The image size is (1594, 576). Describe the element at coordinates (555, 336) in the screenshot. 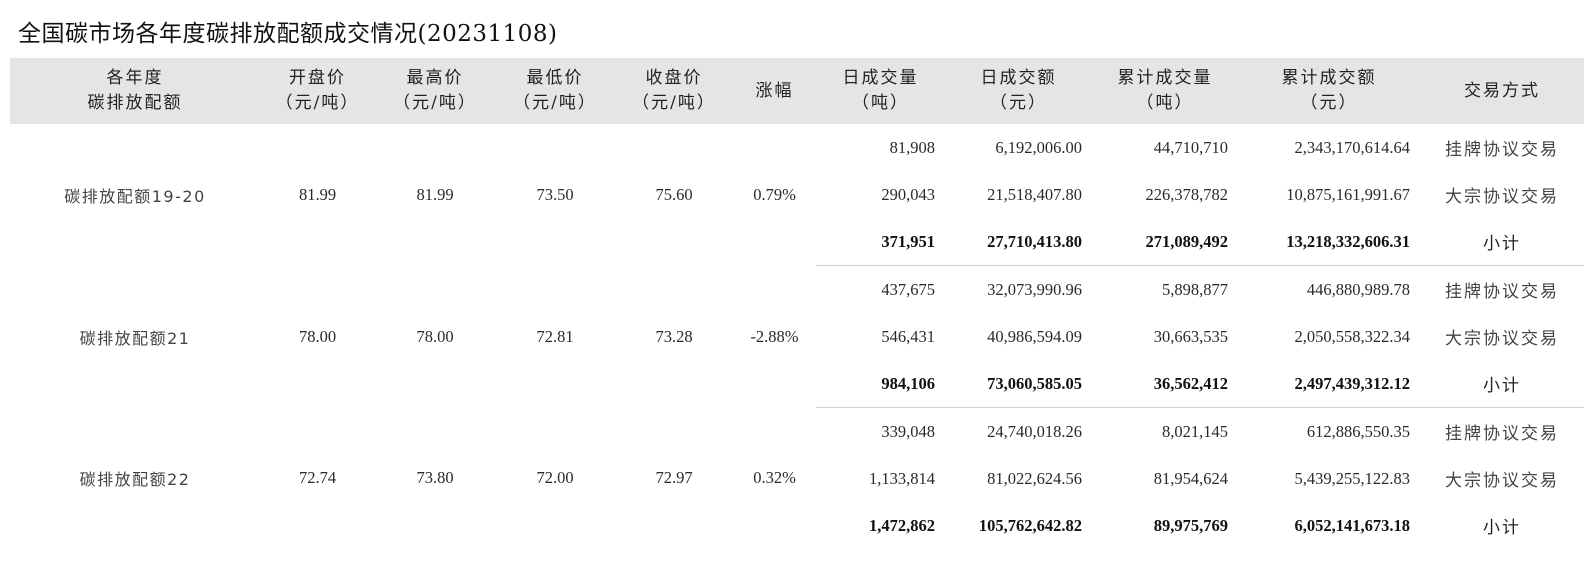

I see `low-price-cell: 72.81` at that location.